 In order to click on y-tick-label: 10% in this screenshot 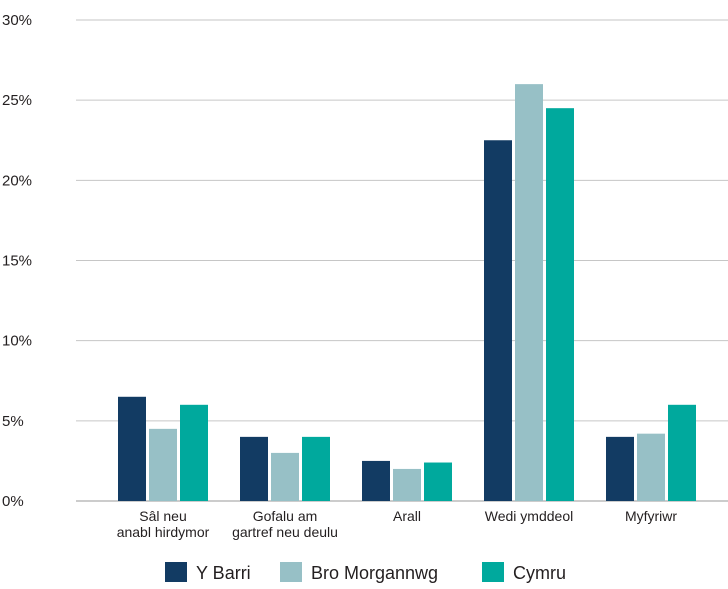, I will do `click(17, 341)`.